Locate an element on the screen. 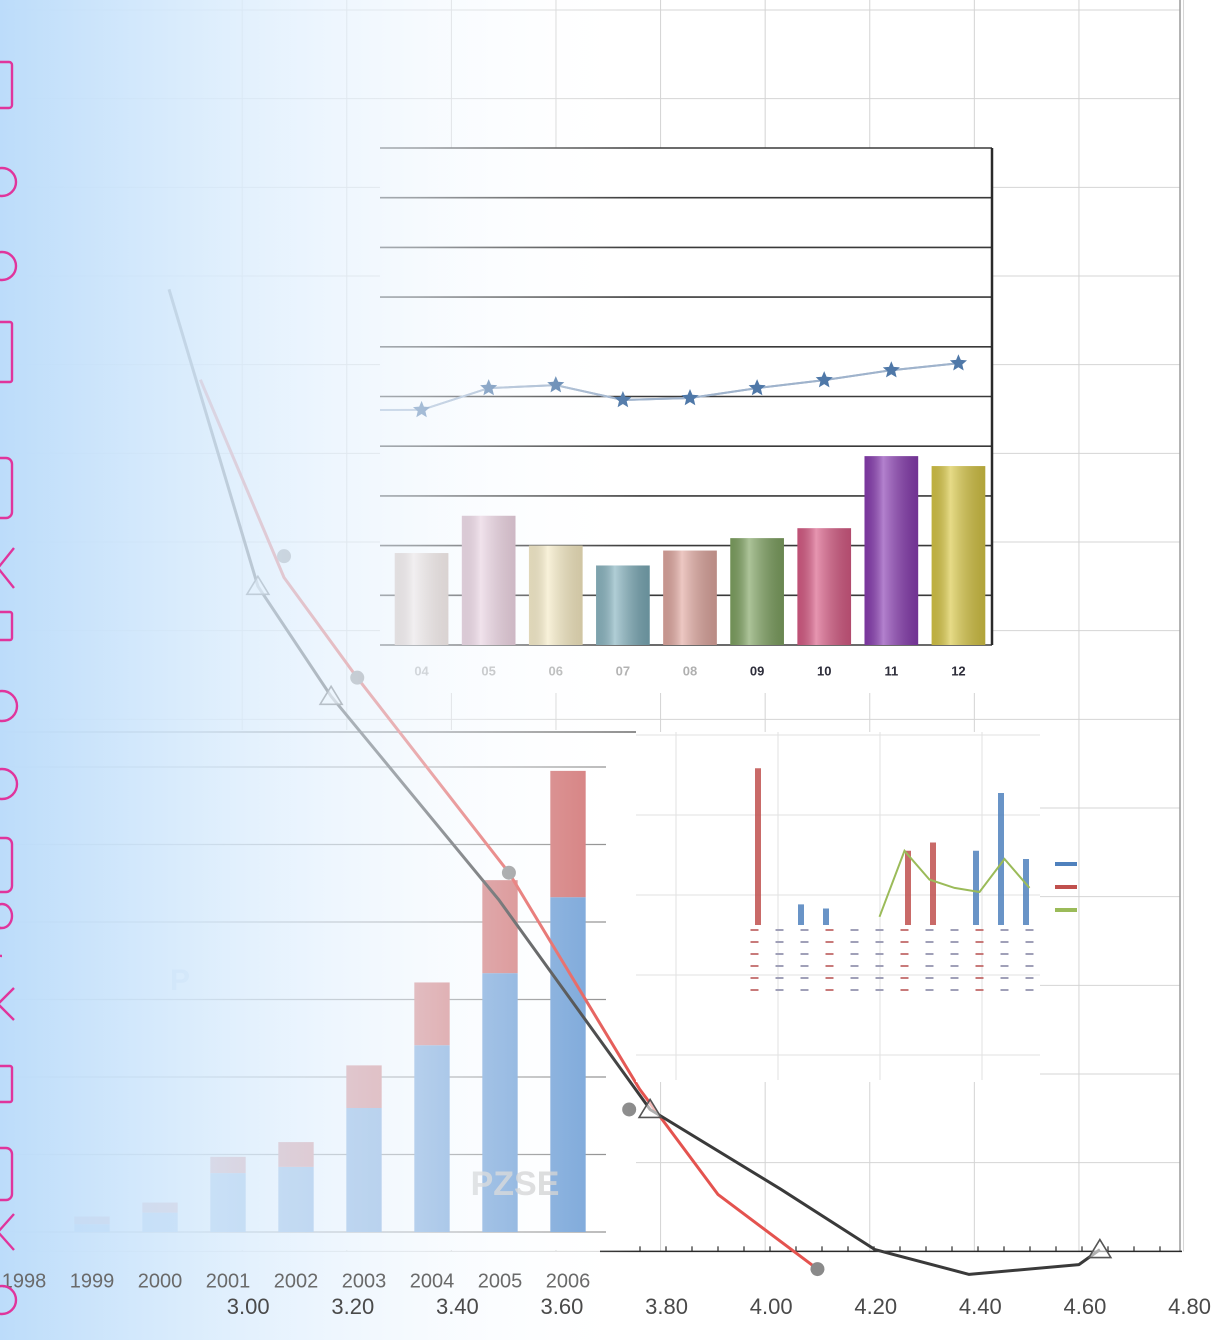 The image size is (1229, 1340). chart-background is located at coordinates (838, 907).